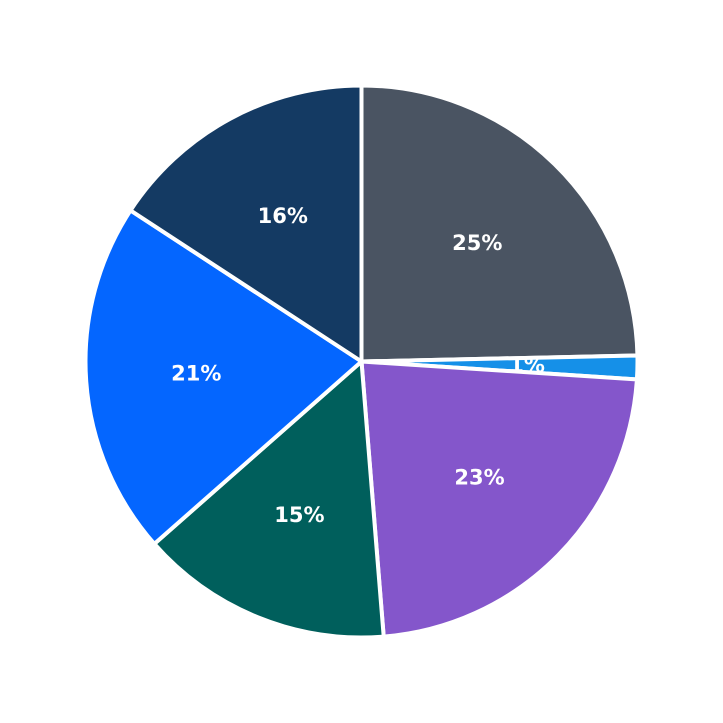 This screenshot has height=723, width=723. Describe the element at coordinates (527, 365) in the screenshot. I see `pie-slice-label-1: 1%` at that location.